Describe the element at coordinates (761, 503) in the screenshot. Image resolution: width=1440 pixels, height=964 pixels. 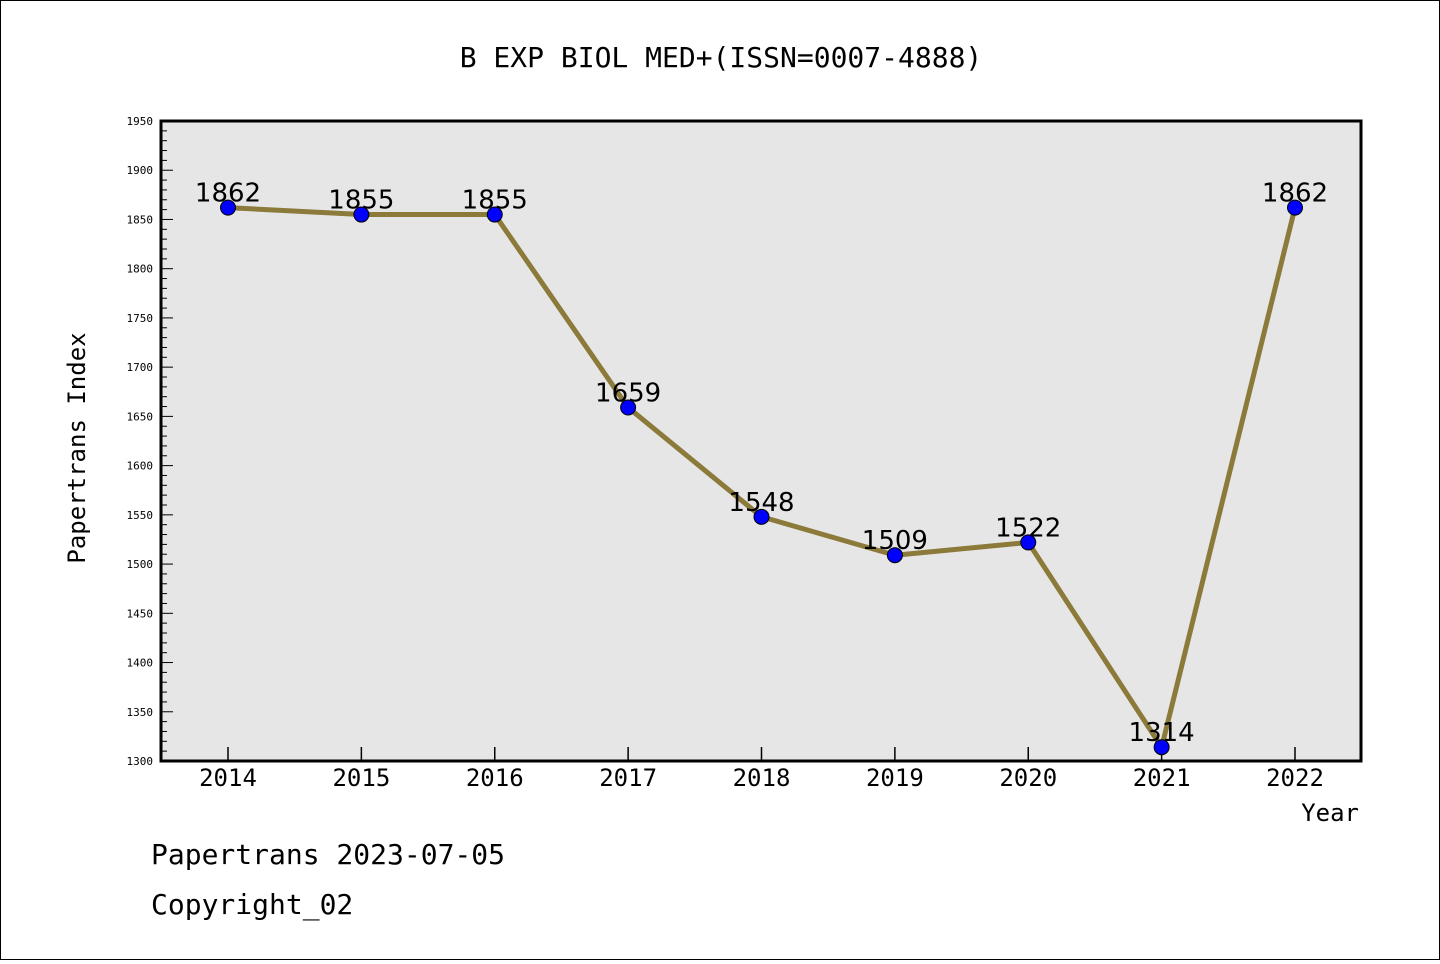
I see `data-label: 1548` at that location.